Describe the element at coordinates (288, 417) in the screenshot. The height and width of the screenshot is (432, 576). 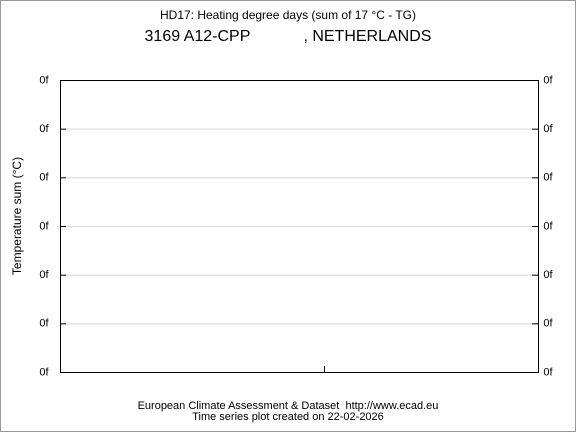
I see `footer-line: Time series plot created on 22-02-2026` at that location.